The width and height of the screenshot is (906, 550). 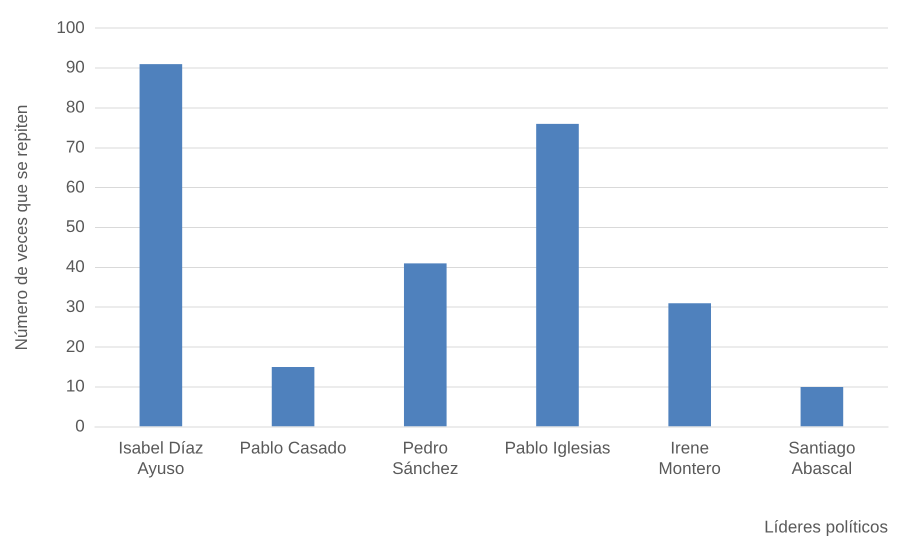 What do you see at coordinates (689, 458) in the screenshot?
I see `x-tick-label: Irene Montero` at bounding box center [689, 458].